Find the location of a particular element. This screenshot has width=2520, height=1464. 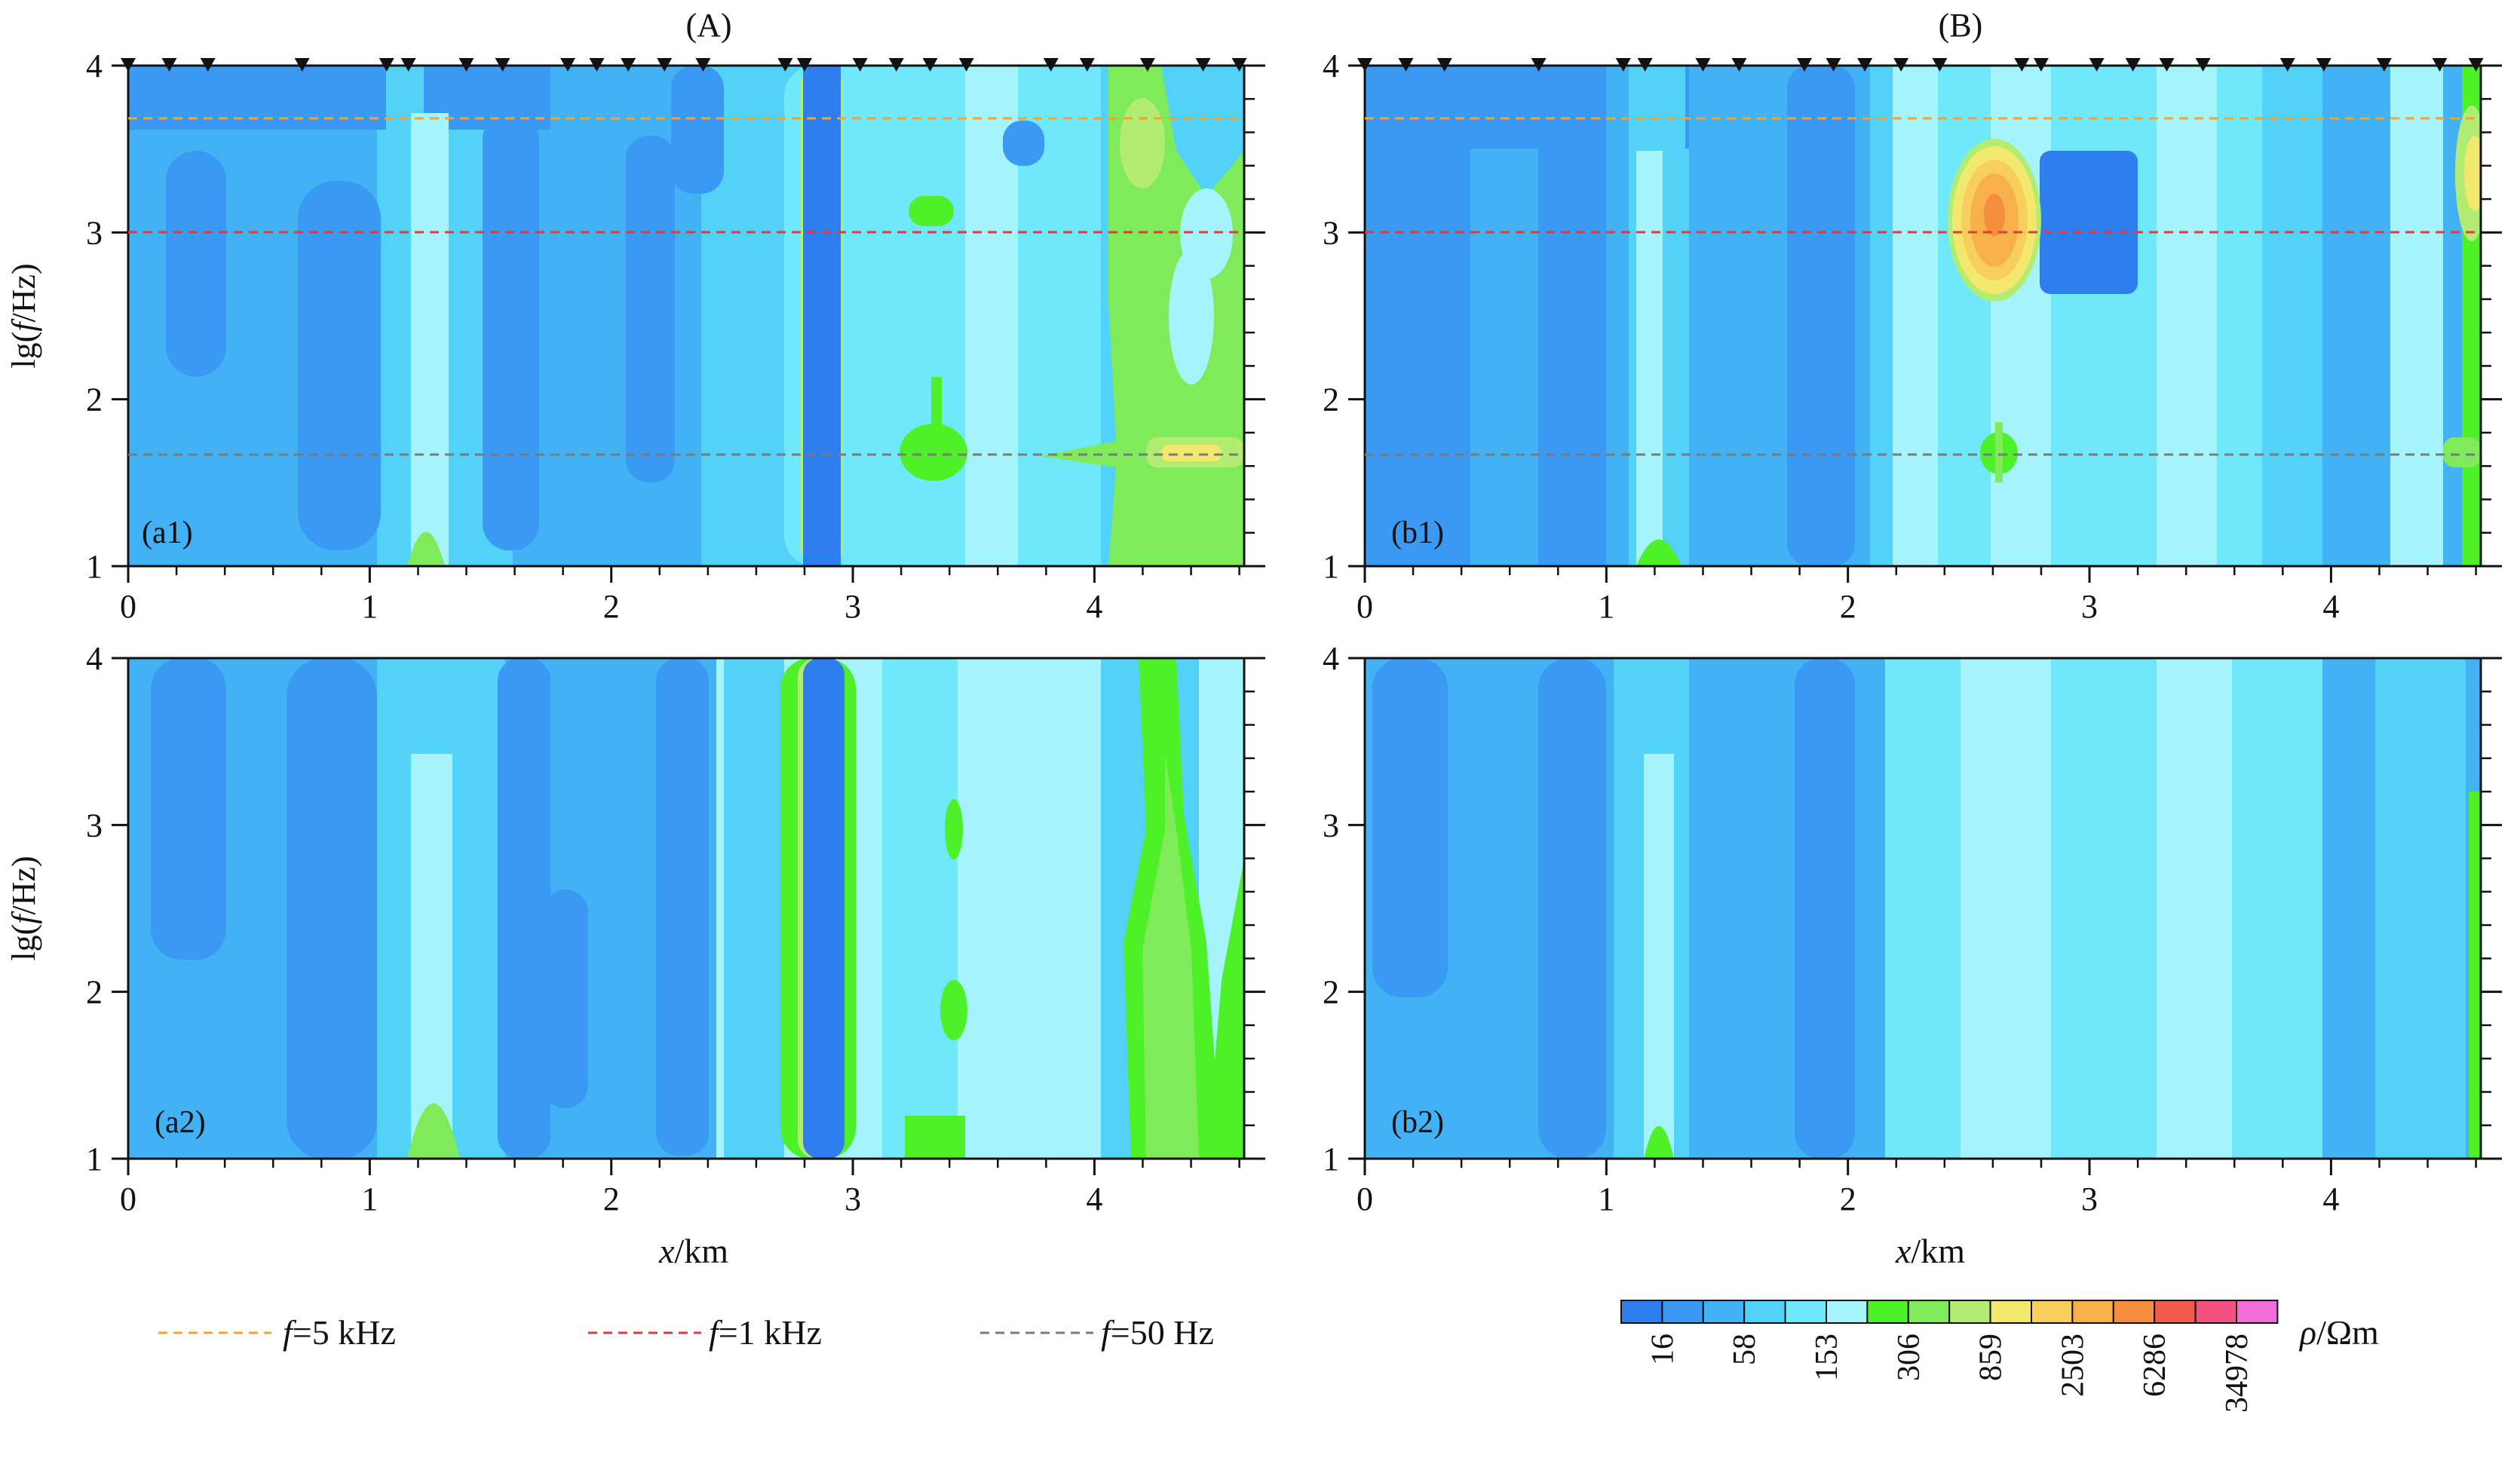

panel-label: (b1) is located at coordinates (1417, 533).